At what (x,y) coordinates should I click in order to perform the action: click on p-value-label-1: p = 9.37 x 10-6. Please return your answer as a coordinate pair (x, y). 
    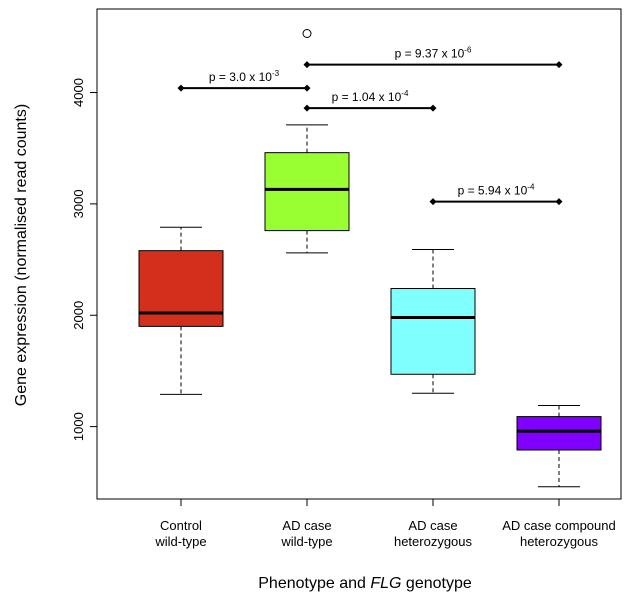
    Looking at the image, I should click on (433, 53).